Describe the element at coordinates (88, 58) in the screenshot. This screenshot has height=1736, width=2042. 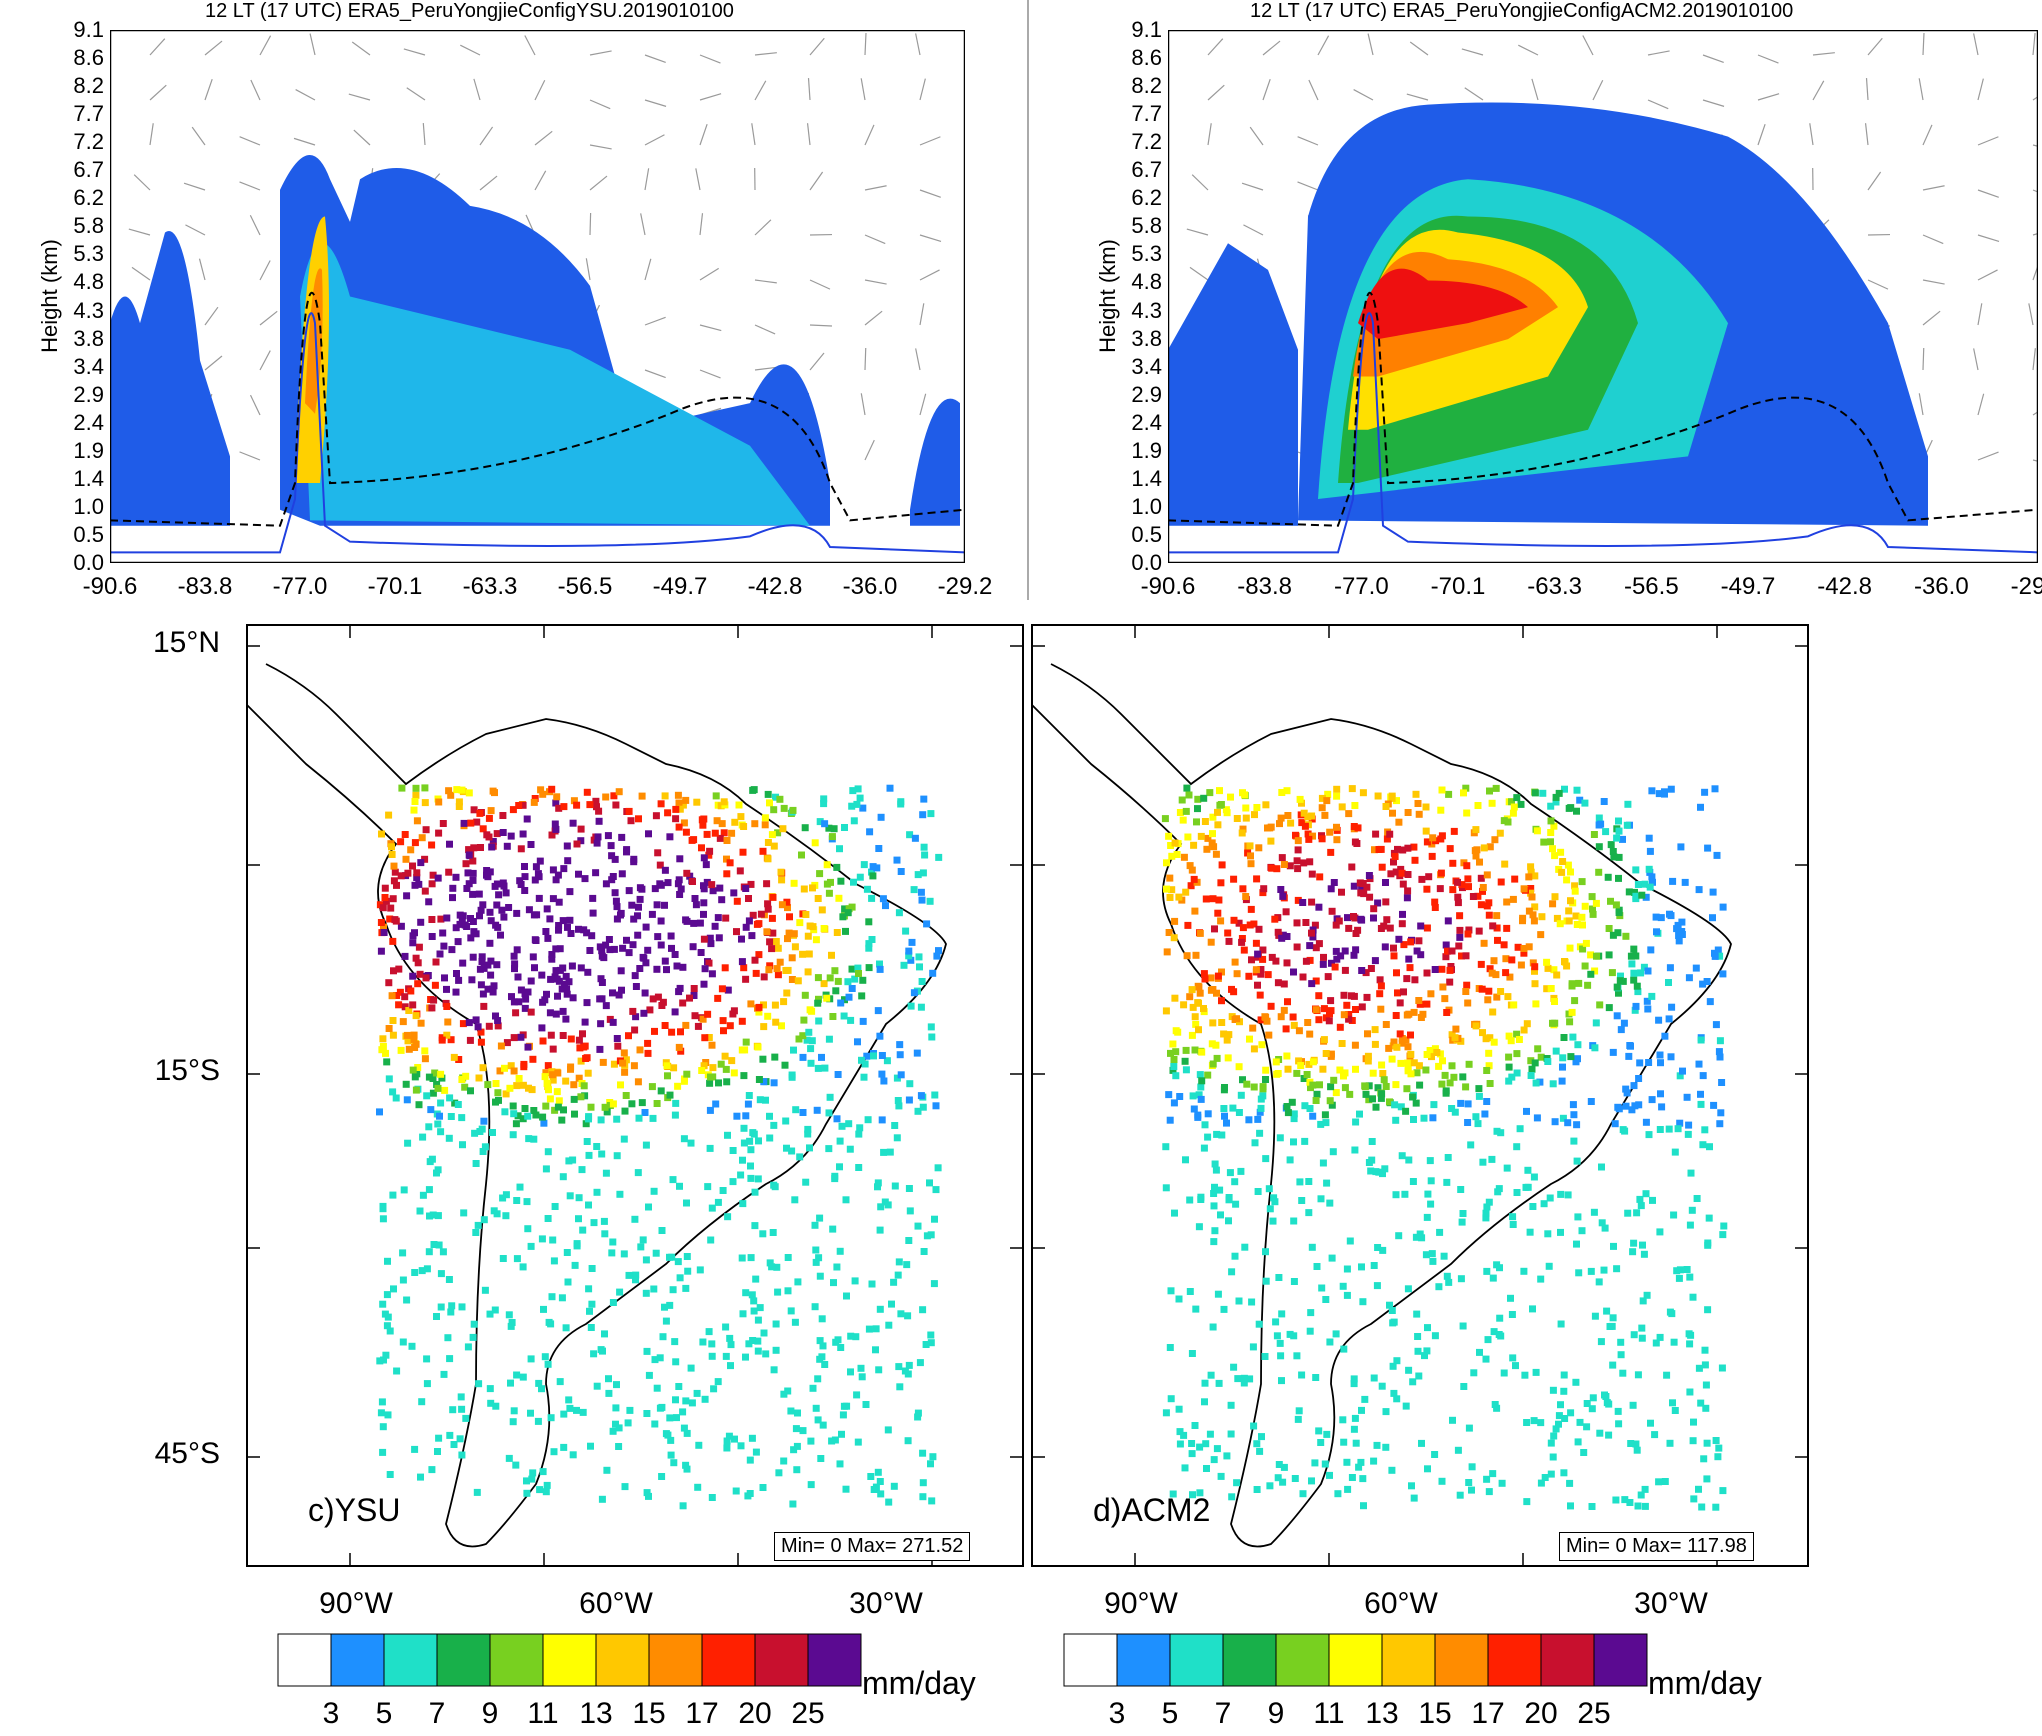
I see `y-tick-label: 8.6` at that location.